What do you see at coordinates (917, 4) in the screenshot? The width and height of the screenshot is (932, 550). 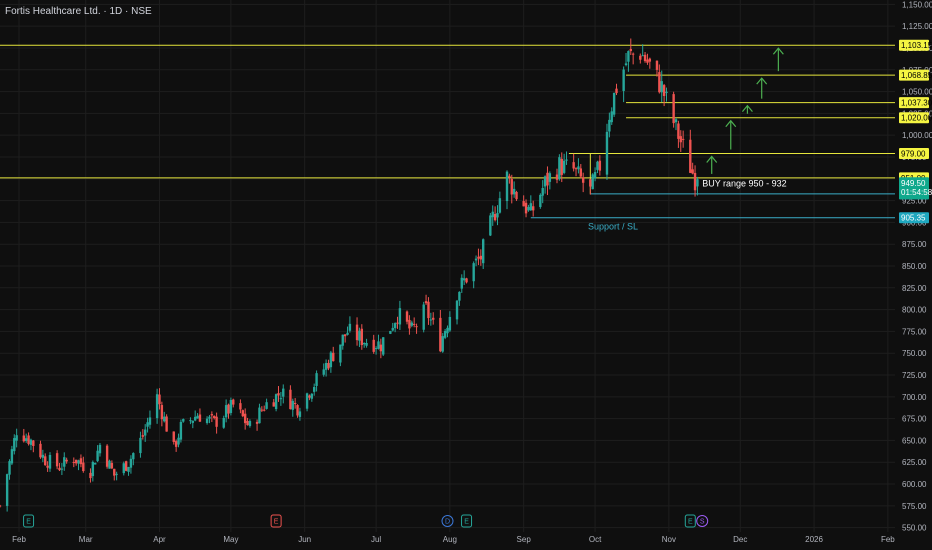 I see `y-tick-label: 1,150.00` at bounding box center [917, 4].